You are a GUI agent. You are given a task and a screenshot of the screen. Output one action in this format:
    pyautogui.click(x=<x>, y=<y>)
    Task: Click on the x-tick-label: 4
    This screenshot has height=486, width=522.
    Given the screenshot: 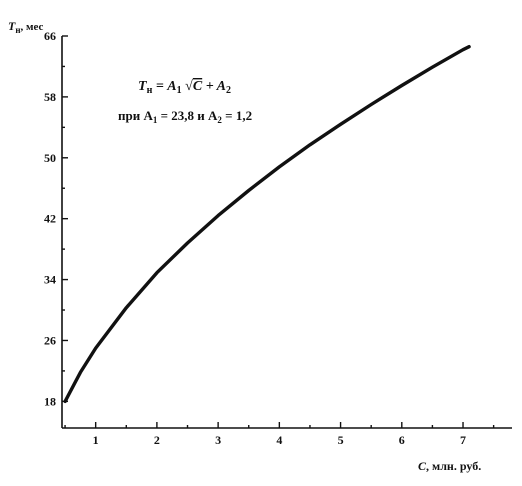 What is the action you would take?
    pyautogui.click(x=279, y=440)
    